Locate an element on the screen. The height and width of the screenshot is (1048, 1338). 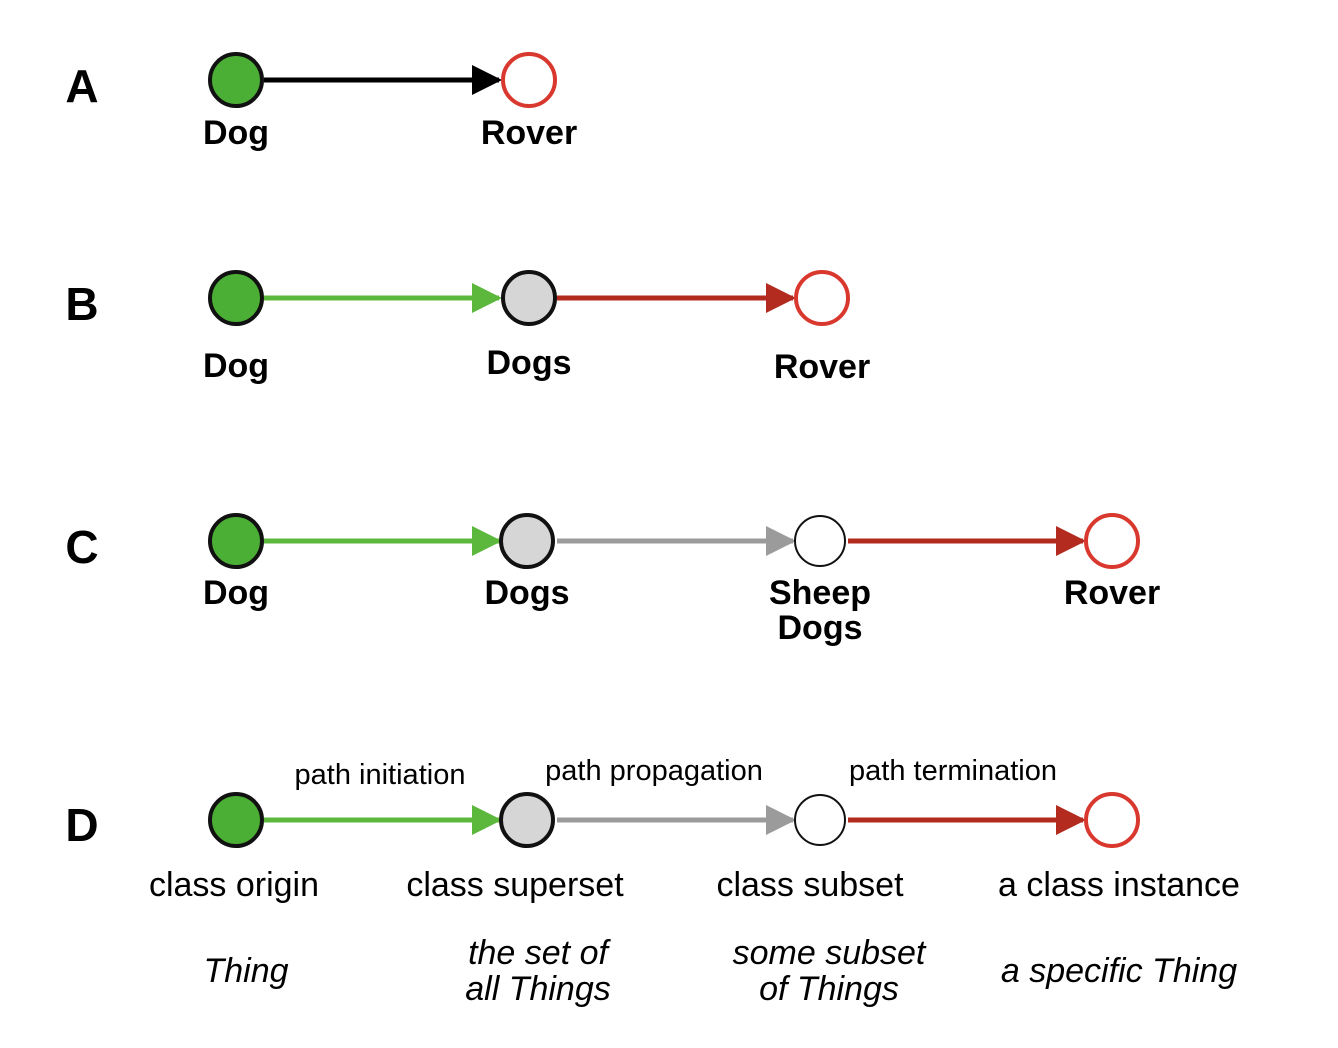
node-a-dog-label: Dog is located at coordinates (236, 133).